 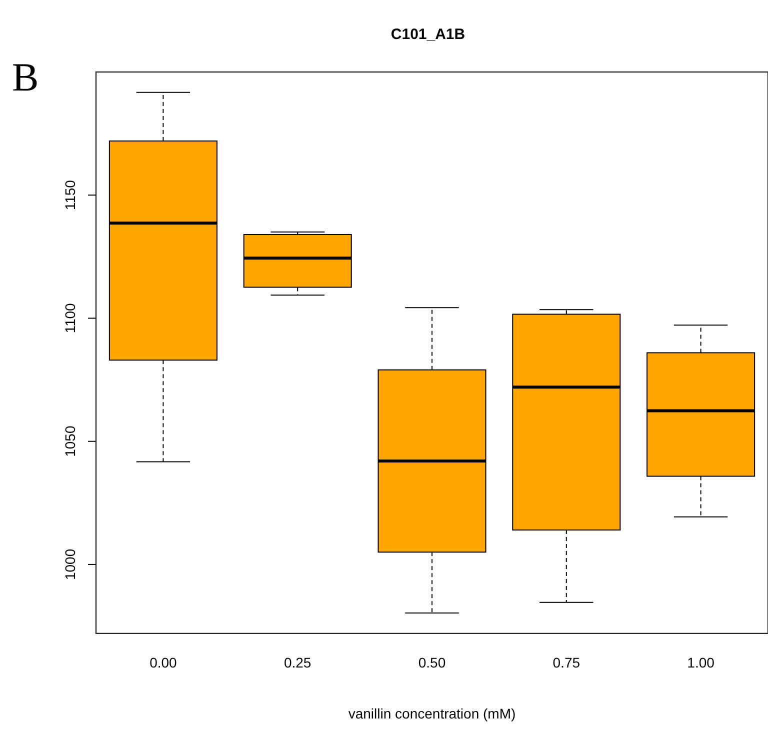 What do you see at coordinates (70, 318) in the screenshot?
I see `y-tick-label: 1100` at bounding box center [70, 318].